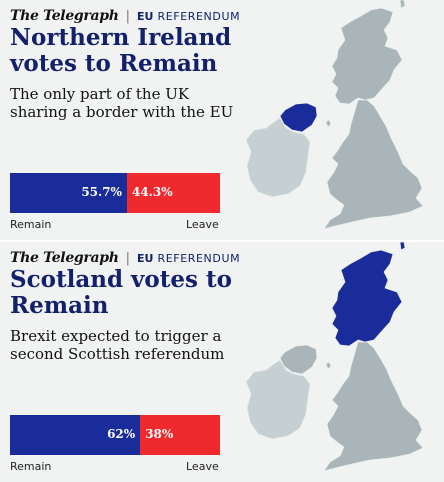  Describe the element at coordinates (180, 435) in the screenshot. I see `leave-bar-segment: 38%` at that location.